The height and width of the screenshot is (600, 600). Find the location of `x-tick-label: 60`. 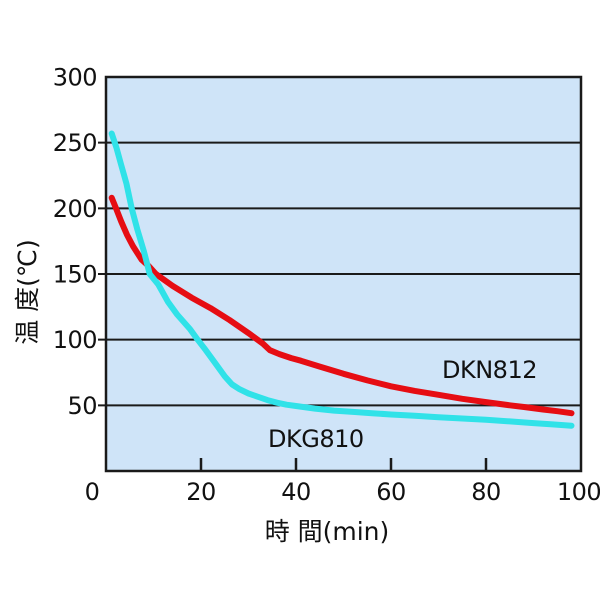

x-tick-label: 60 is located at coordinates (391, 492).